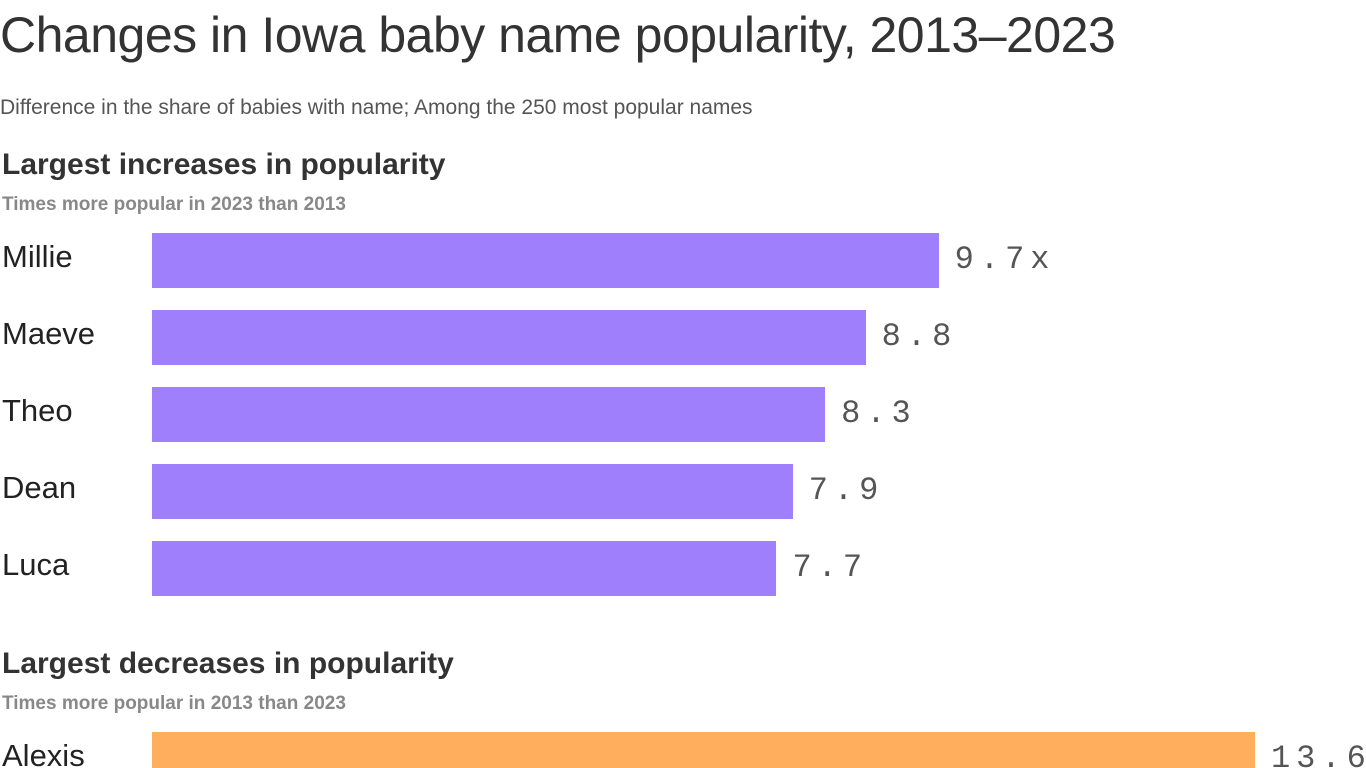 This screenshot has width=1366, height=768. I want to click on value-label: 7.7, so click(830, 567).